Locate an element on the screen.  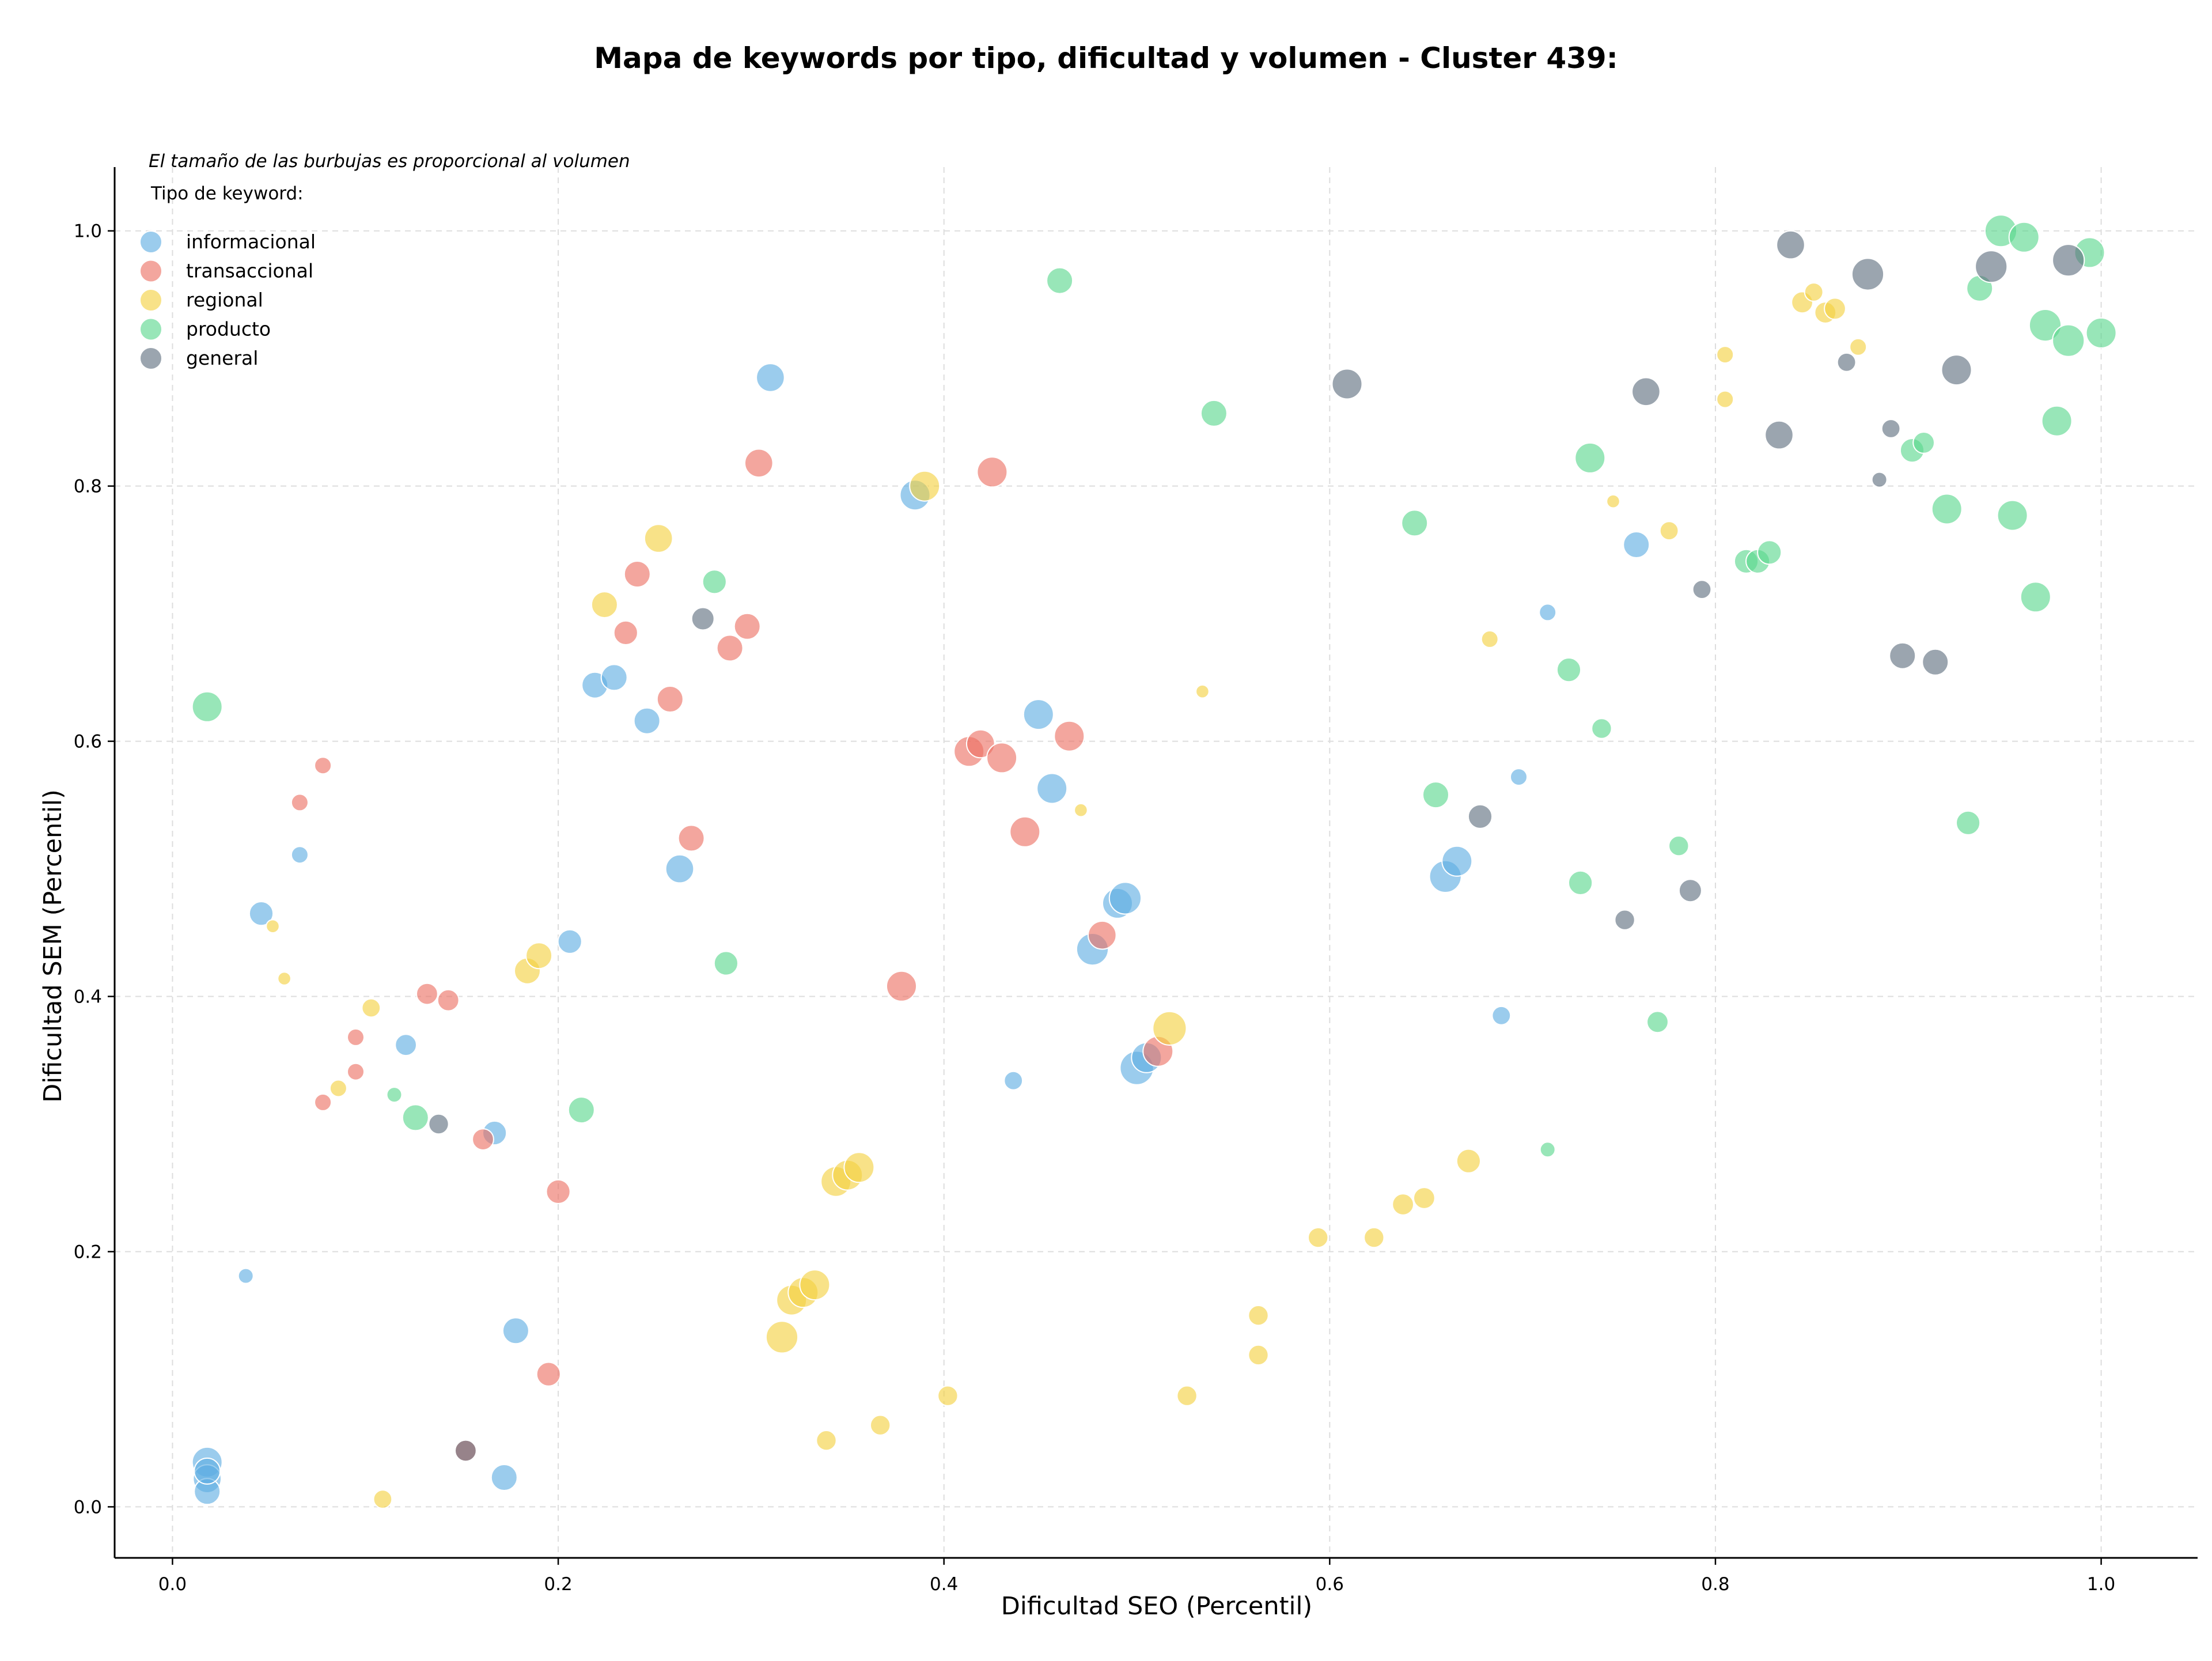
legend-marker-transaccional is located at coordinates (150, 271).